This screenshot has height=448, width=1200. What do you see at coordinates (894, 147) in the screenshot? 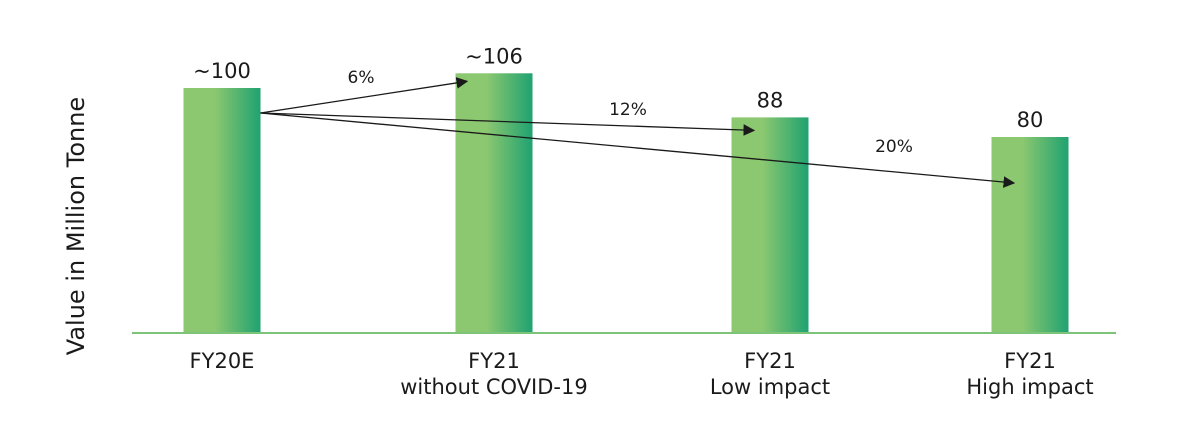
I see `change-label-2: 20%` at bounding box center [894, 147].